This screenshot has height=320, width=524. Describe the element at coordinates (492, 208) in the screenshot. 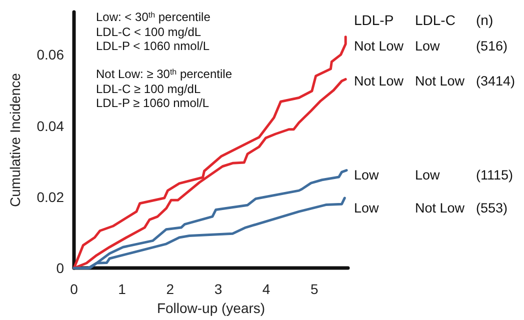

I see `text: (553)` at that location.